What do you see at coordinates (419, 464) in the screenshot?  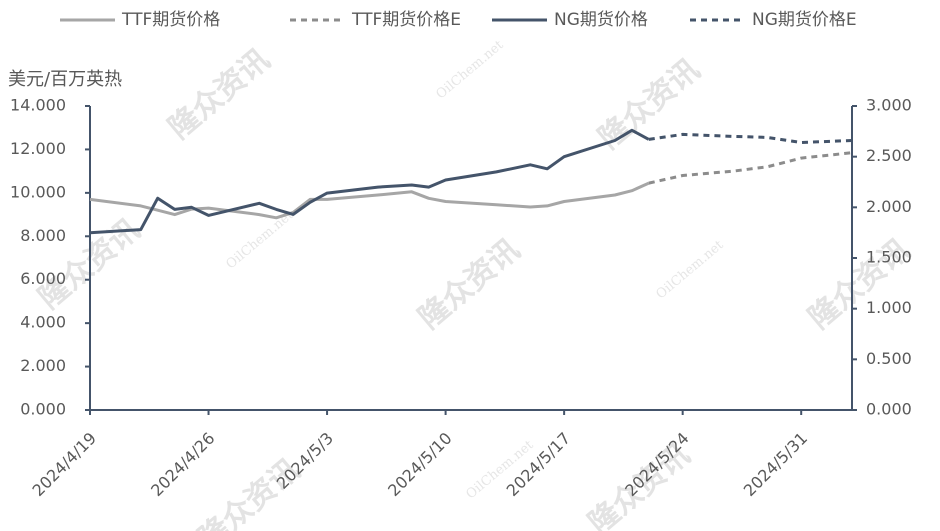 I see `x-tick-label: 2024/5/10` at bounding box center [419, 464].